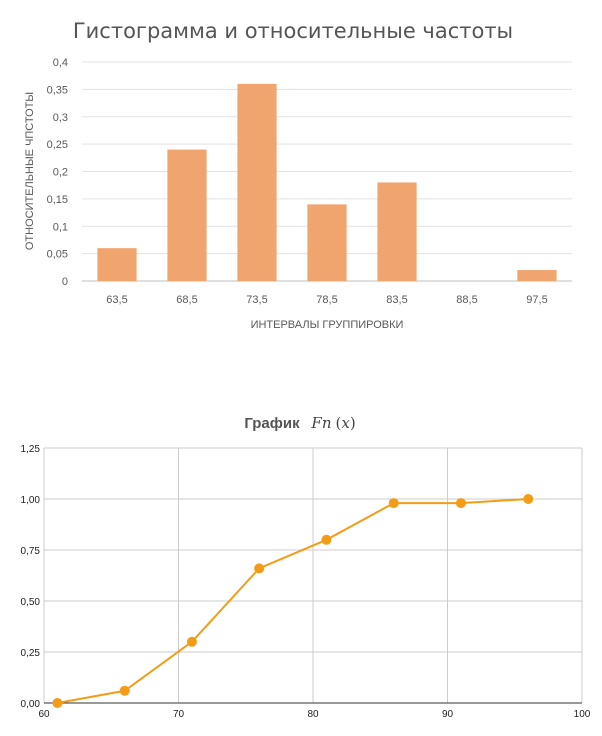 Image resolution: width=602 pixels, height=736 pixels. Describe the element at coordinates (30, 171) in the screenshot. I see `histogram-y-axis-label: ОТНОСИТЕЛЬНЫЕ ЧПСТОТЫ` at that location.